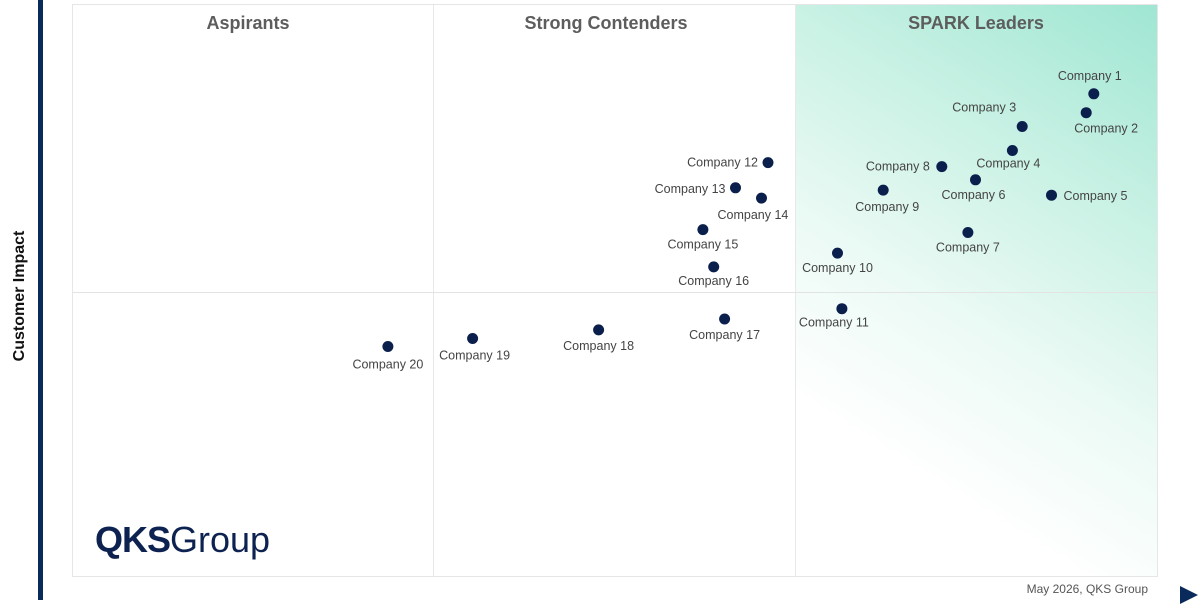 The image size is (1200, 604). I want to click on data-point-label-7: Company 7, so click(968, 248).